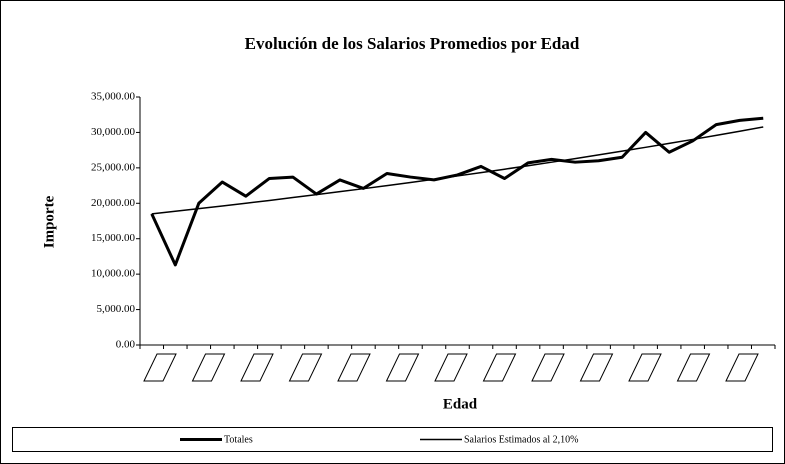 The width and height of the screenshot is (785, 464). Describe the element at coordinates (113, 238) in the screenshot. I see `y-tick-label: 15,000.00` at that location.